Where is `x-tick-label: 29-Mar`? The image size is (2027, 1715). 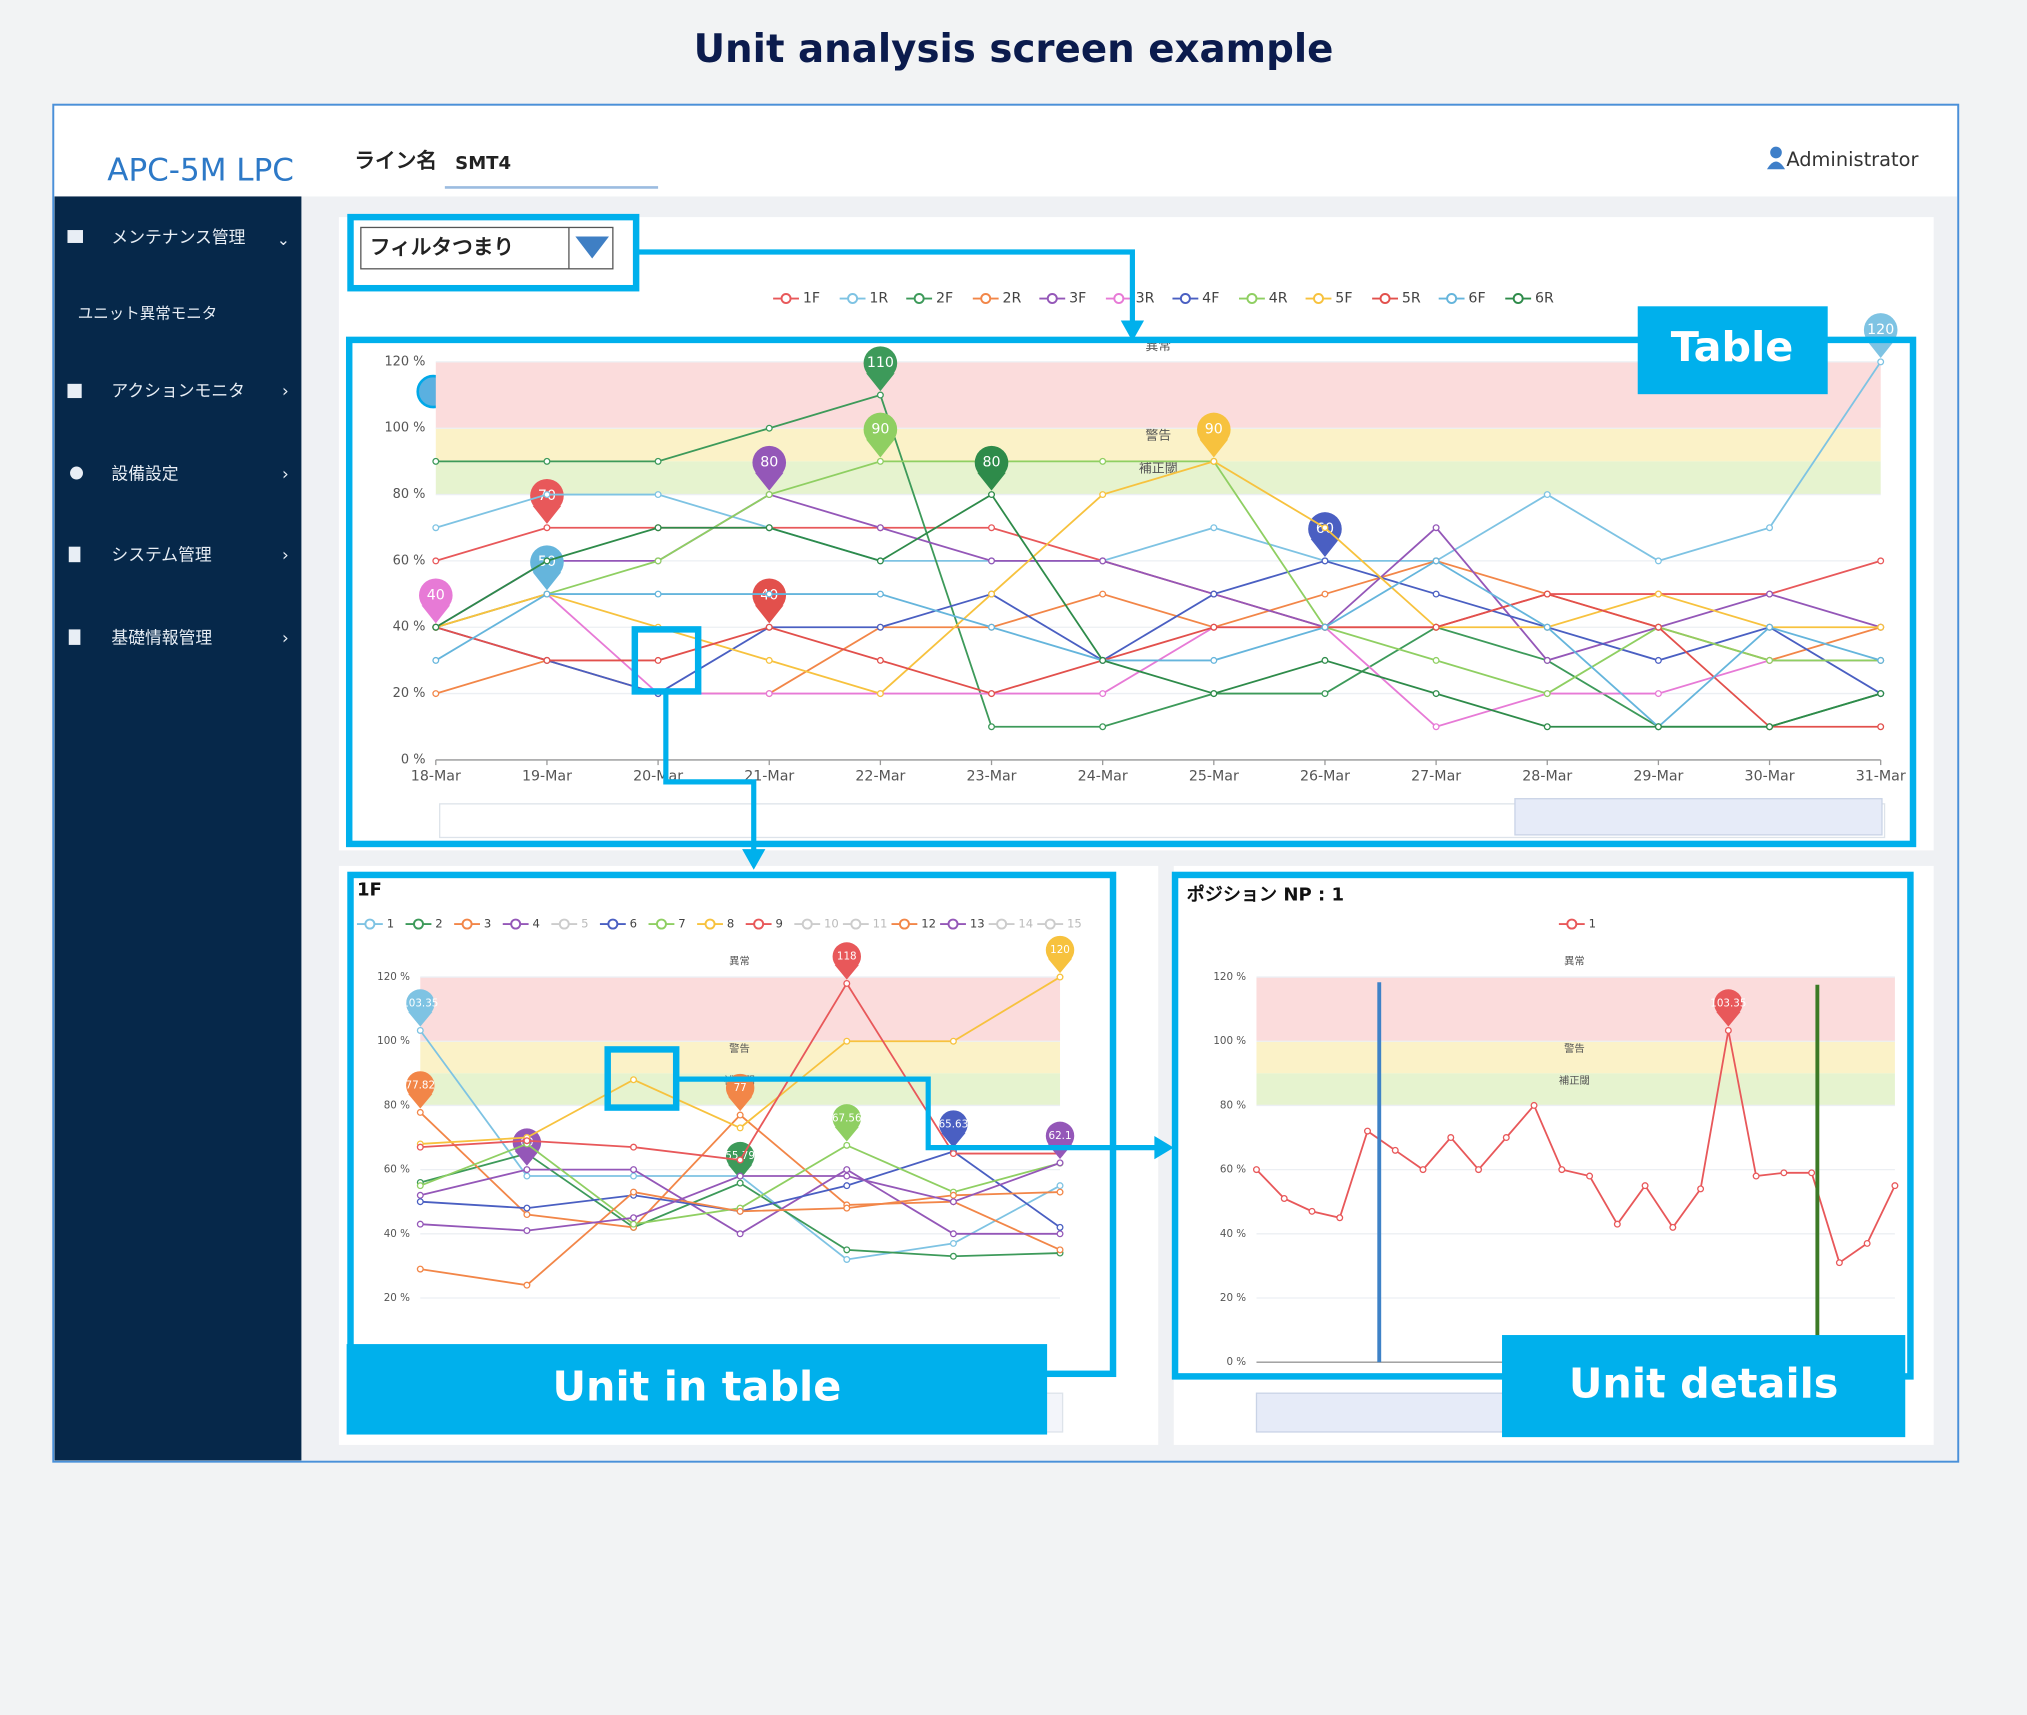
x-tick-label: 29-Mar is located at coordinates (1658, 777).